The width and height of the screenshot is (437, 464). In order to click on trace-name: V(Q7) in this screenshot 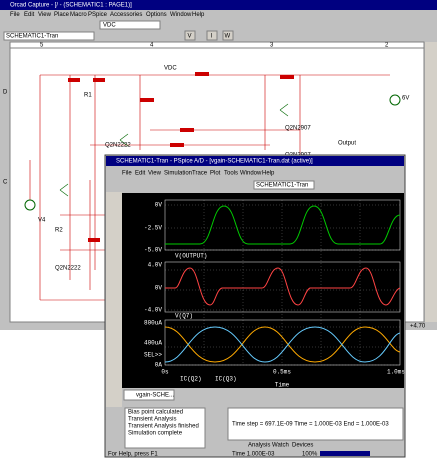, I will do `click(184, 316)`.